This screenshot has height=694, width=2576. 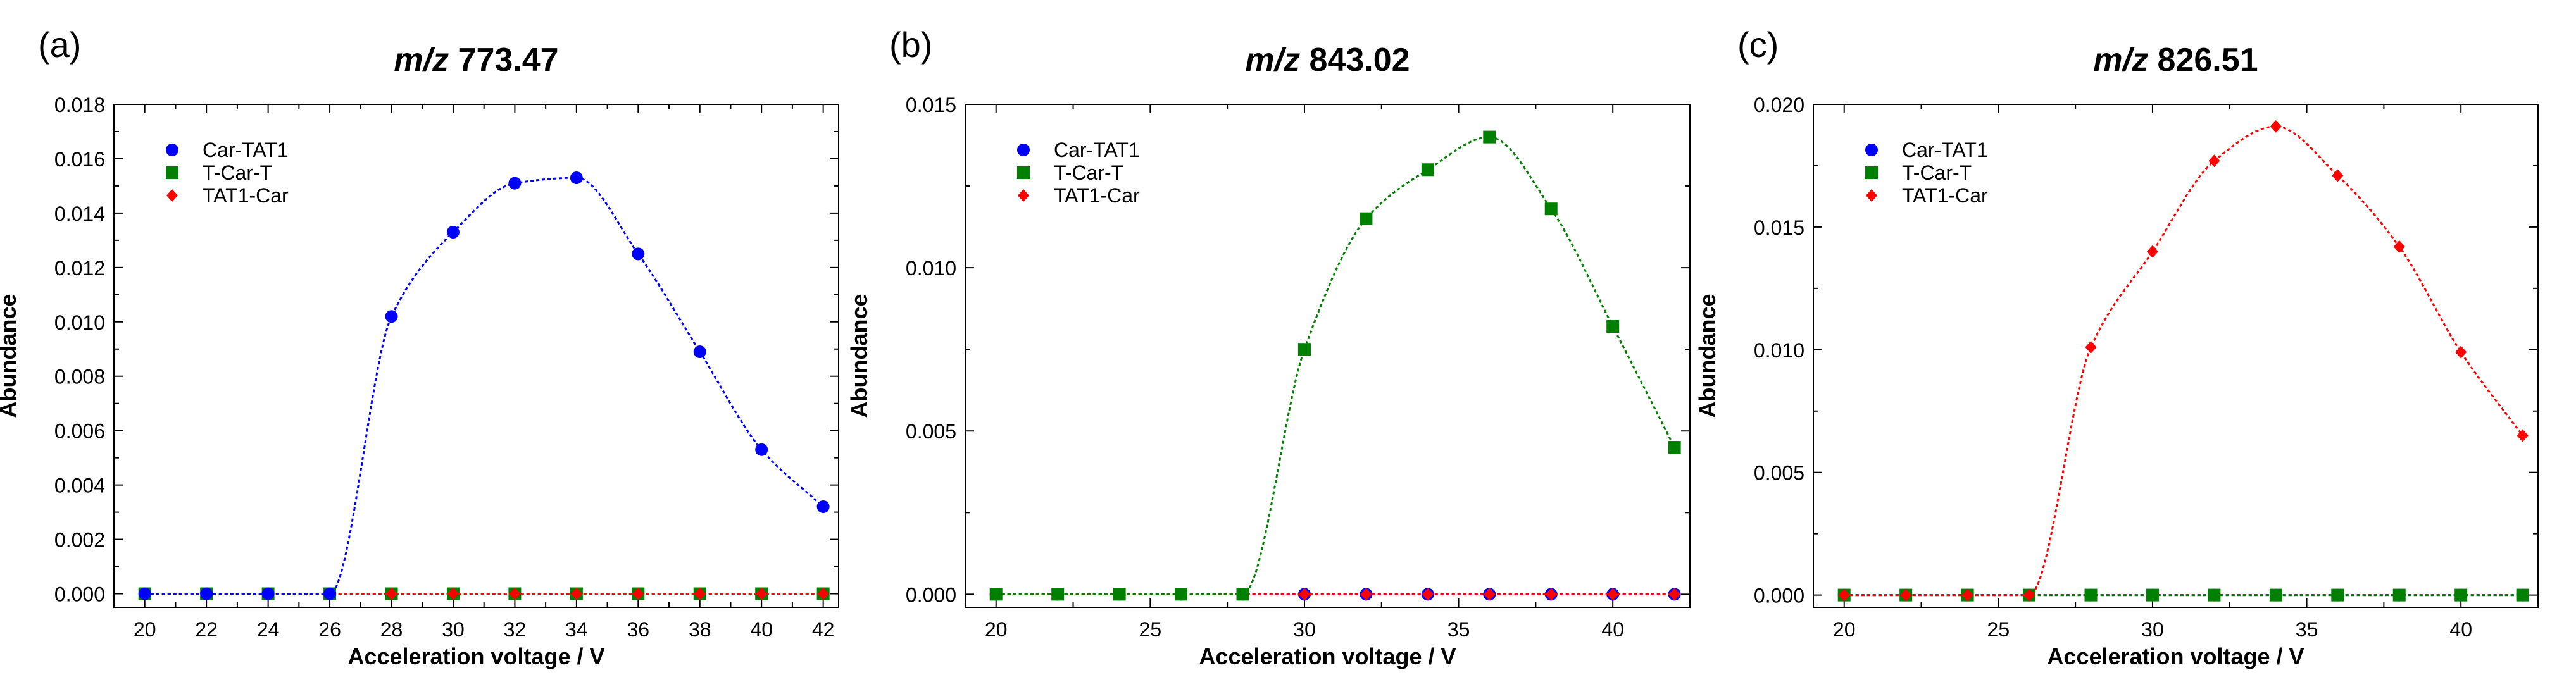 I want to click on panel-label: (c), so click(x=1758, y=45).